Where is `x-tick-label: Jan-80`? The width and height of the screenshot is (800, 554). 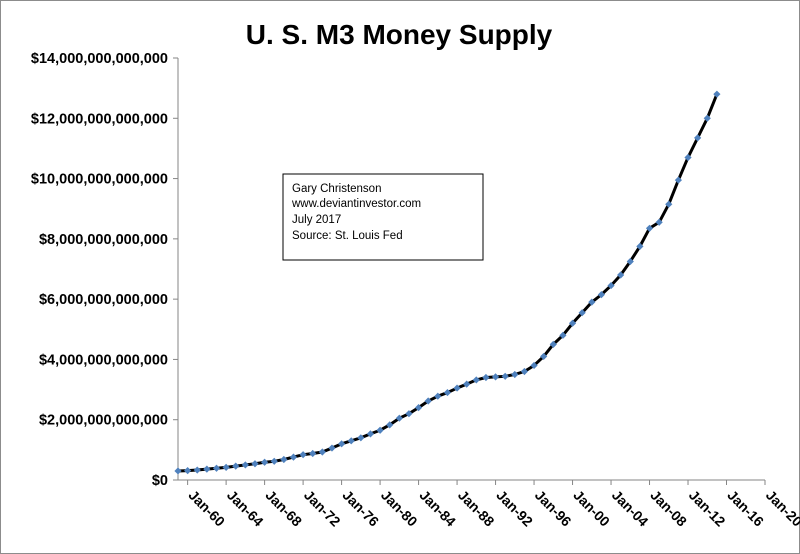 x-tick-label: Jan-80 is located at coordinates (399, 508).